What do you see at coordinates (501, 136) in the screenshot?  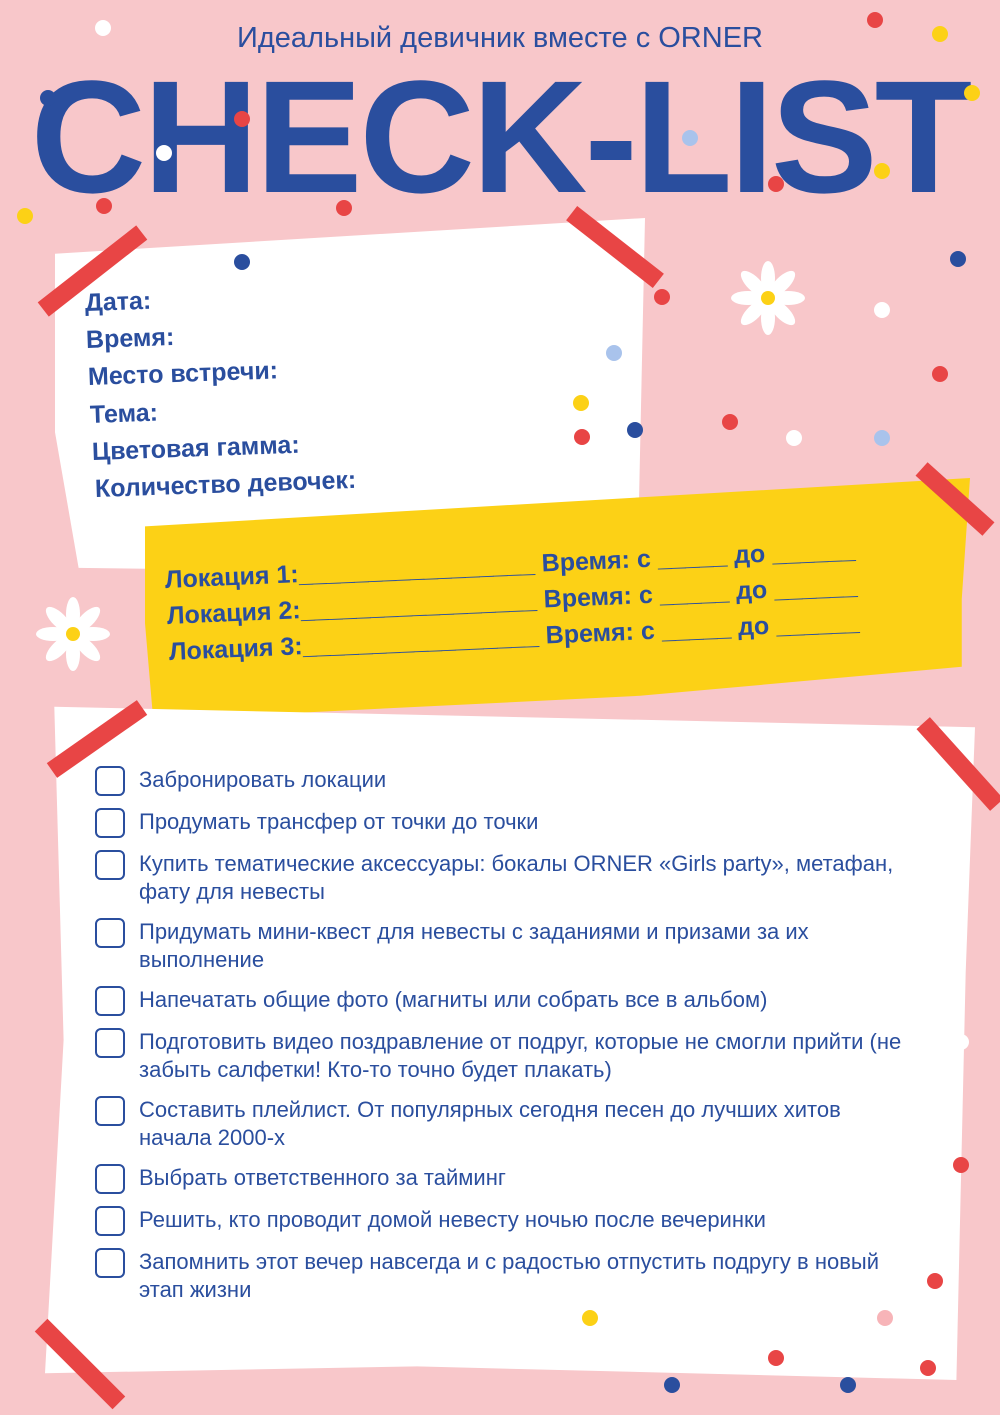 I see `page-title: CHECK-LIST` at bounding box center [501, 136].